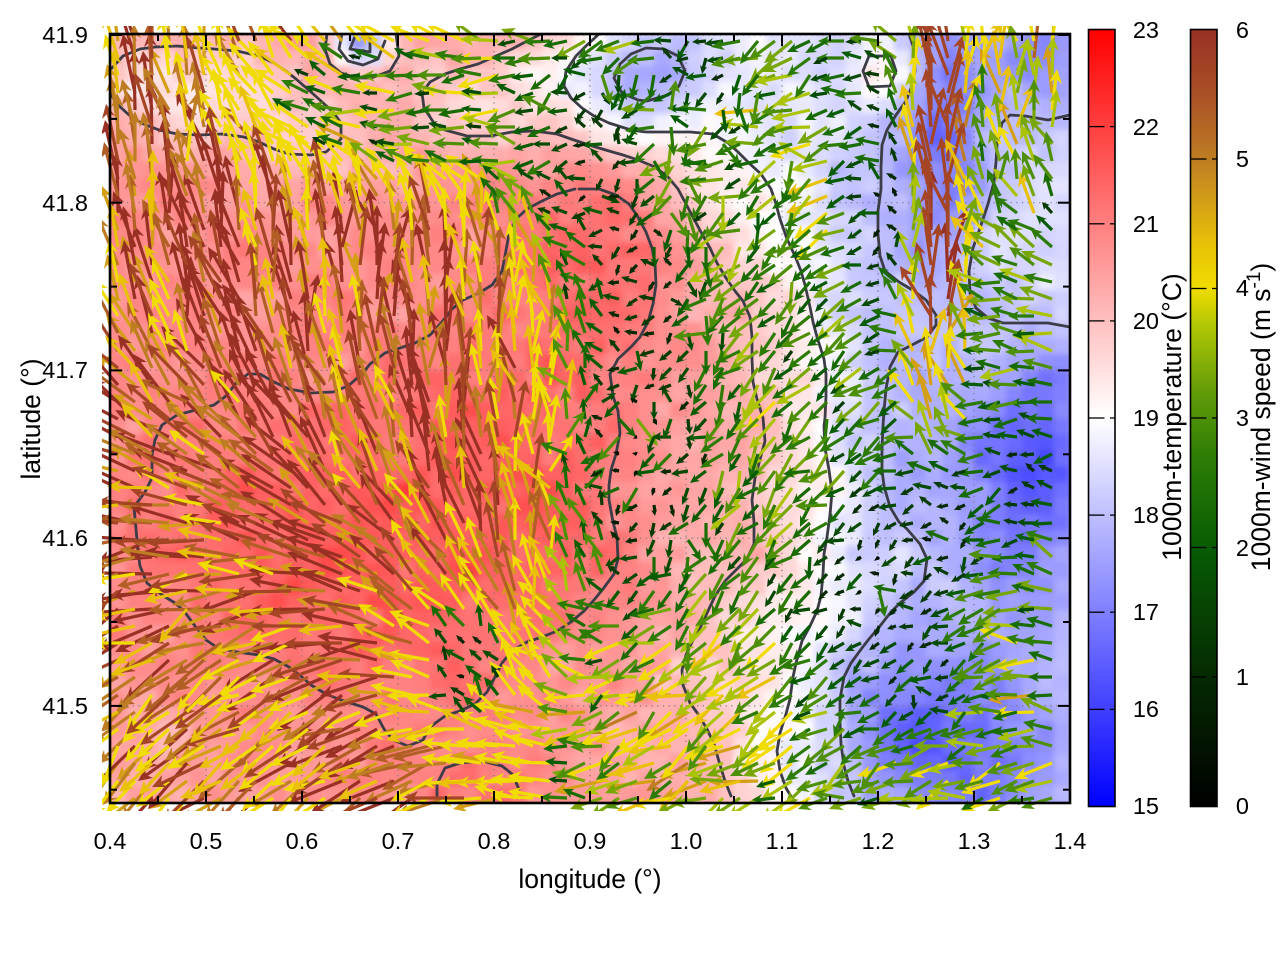  I want to click on svg-text: 0.7, so click(398, 841).